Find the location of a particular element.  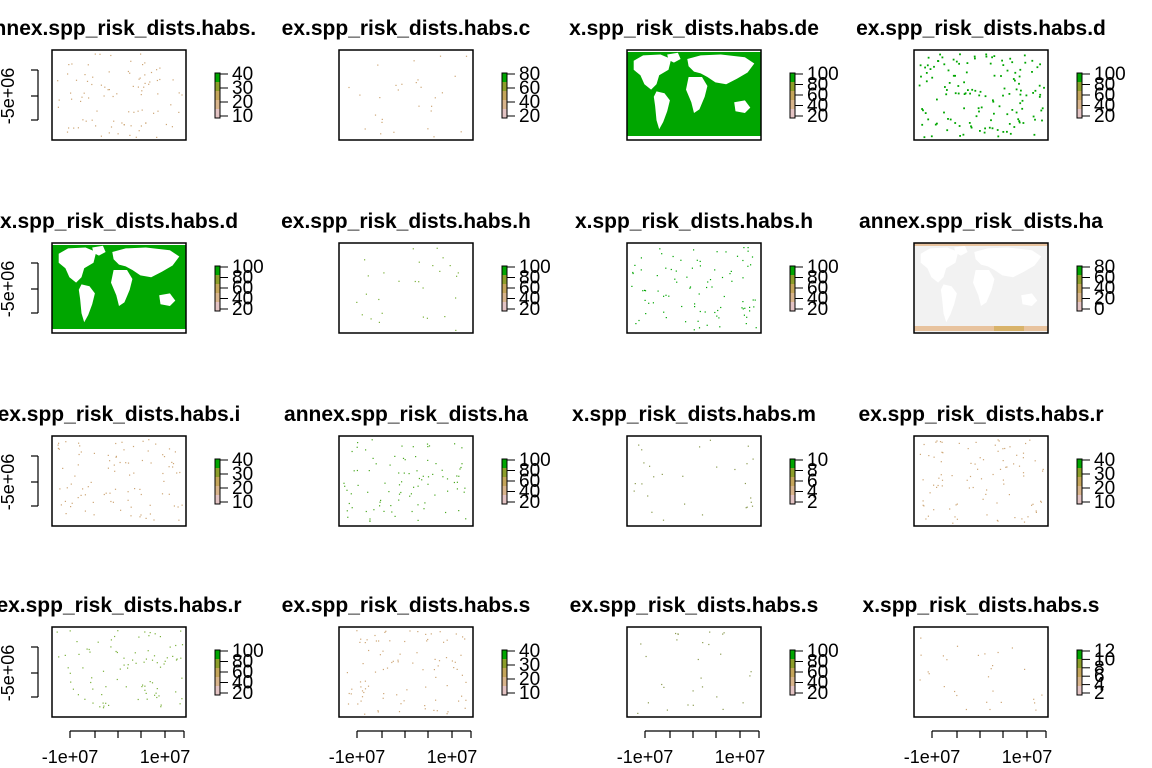

panel-title: x.spp_risk_dists.habs.h is located at coordinates (694, 221).